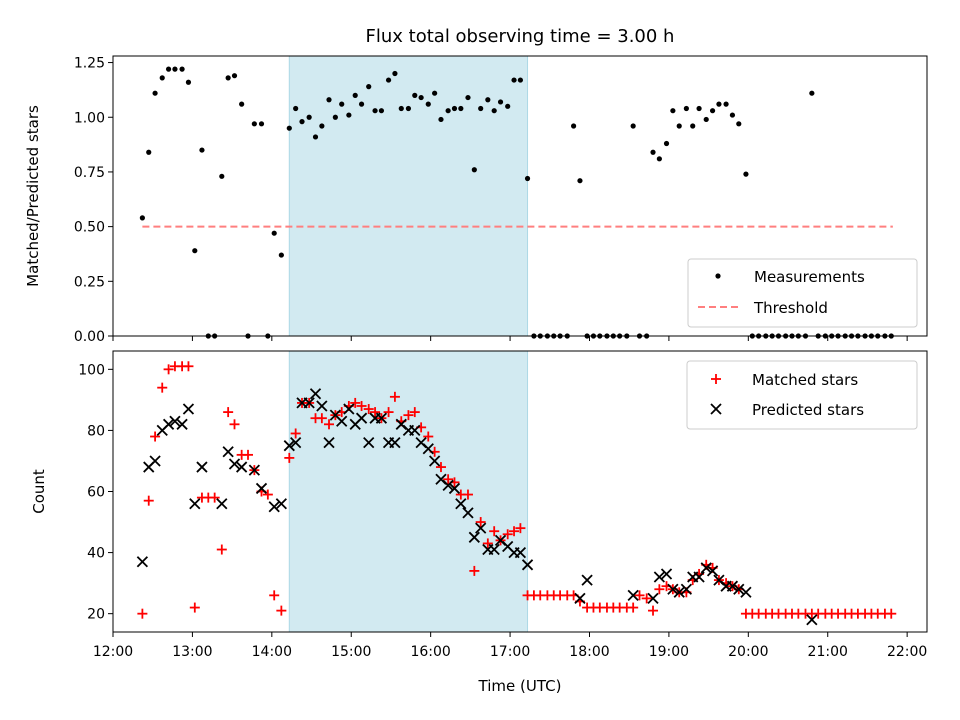  What do you see at coordinates (430, 652) in the screenshot?
I see `x-tick-label: 16:00` at bounding box center [430, 652].